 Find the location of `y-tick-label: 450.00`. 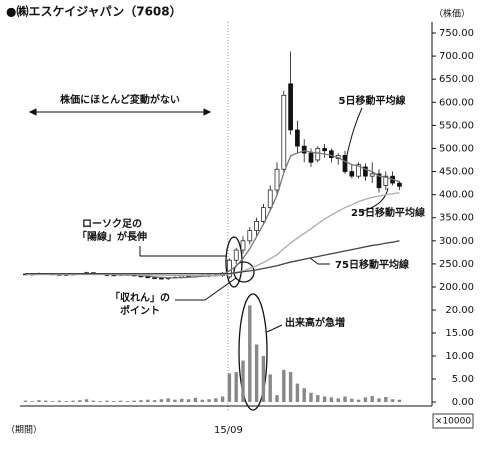

y-tick-label: 450.00 is located at coordinates (456, 172).